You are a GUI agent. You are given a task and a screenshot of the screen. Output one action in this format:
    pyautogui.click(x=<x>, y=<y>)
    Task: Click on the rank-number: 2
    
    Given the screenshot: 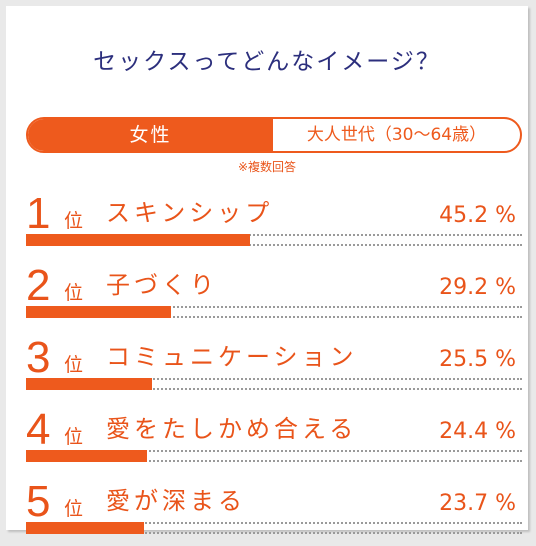 What is the action you would take?
    pyautogui.click(x=38, y=285)
    